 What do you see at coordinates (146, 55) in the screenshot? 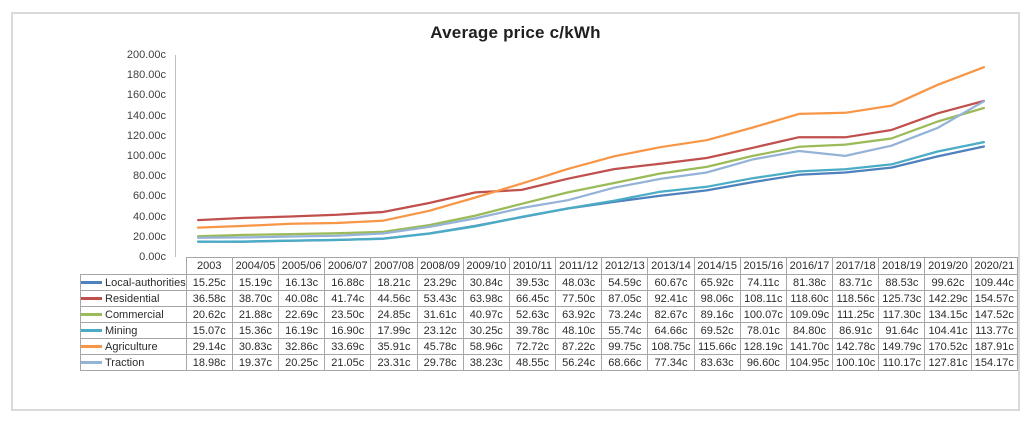
I see `y-axis-tick-label: 200.00c` at bounding box center [146, 55].